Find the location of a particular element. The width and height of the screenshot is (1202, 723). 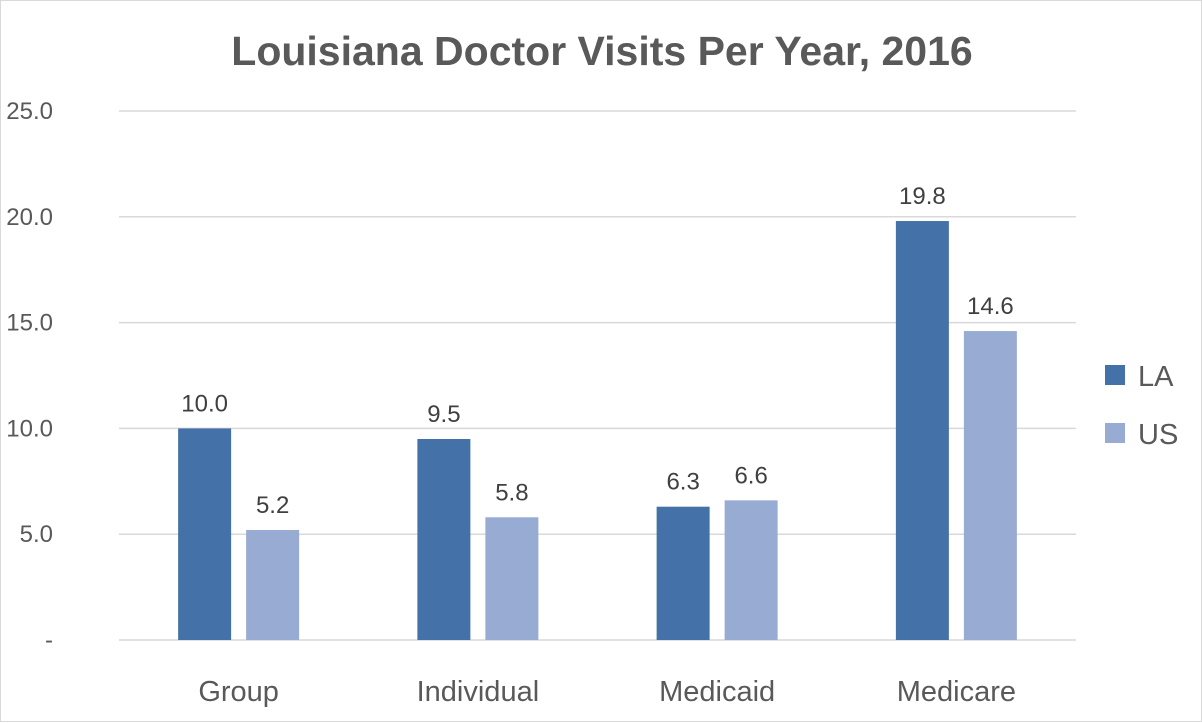

x-tick-label: Medicaid is located at coordinates (717, 692).